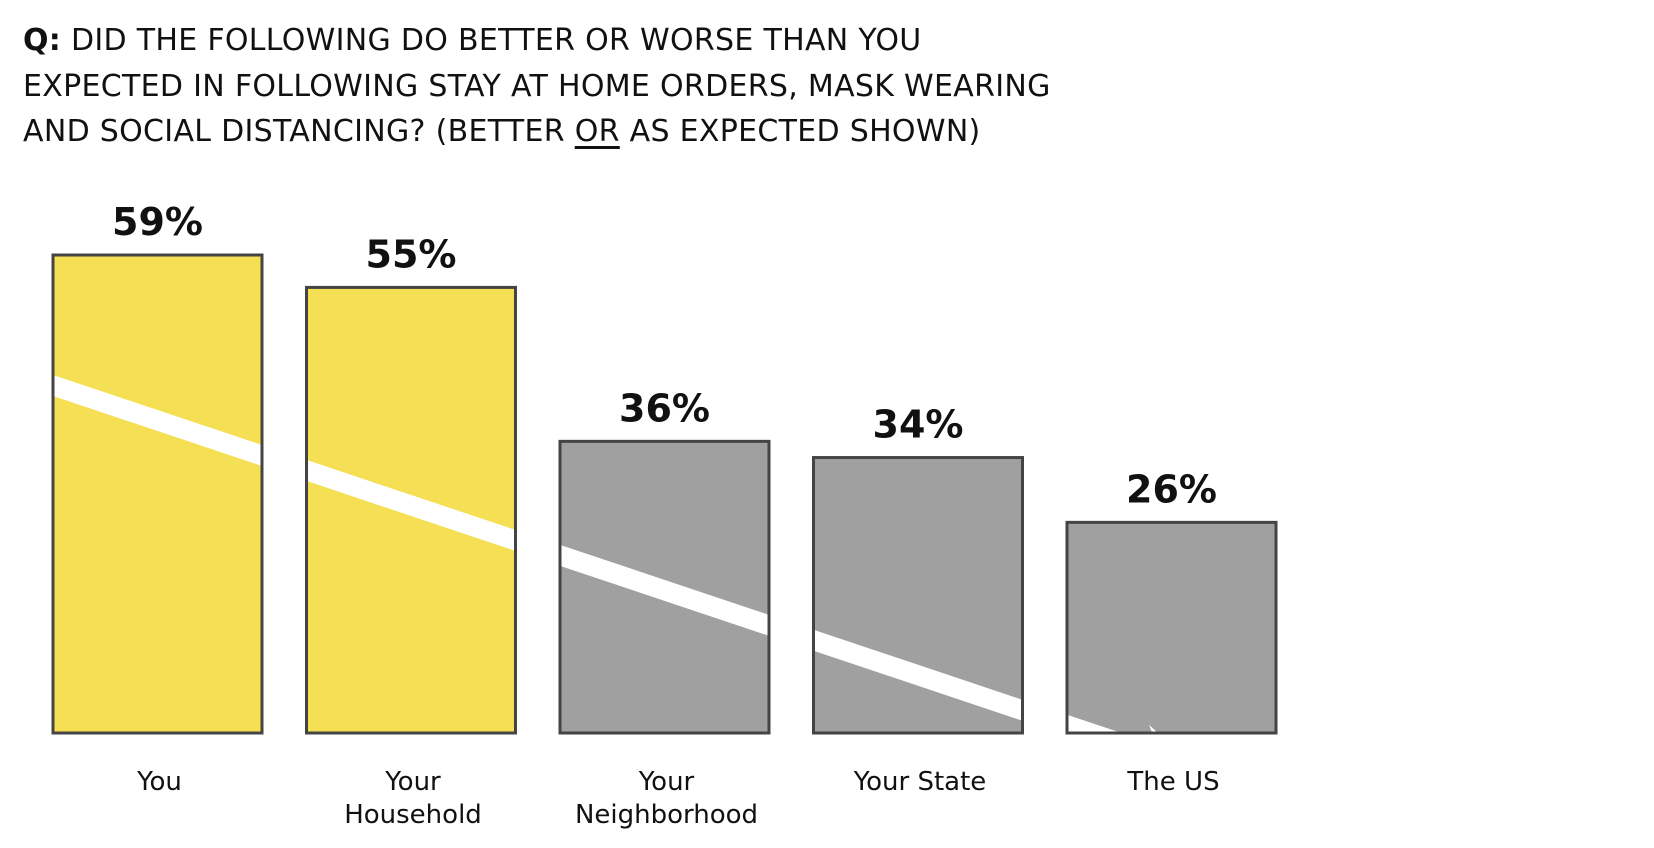 Image resolution: width=1654 pixels, height=848 pixels. Describe the element at coordinates (920, 782) in the screenshot. I see `category-label: Your State` at that location.